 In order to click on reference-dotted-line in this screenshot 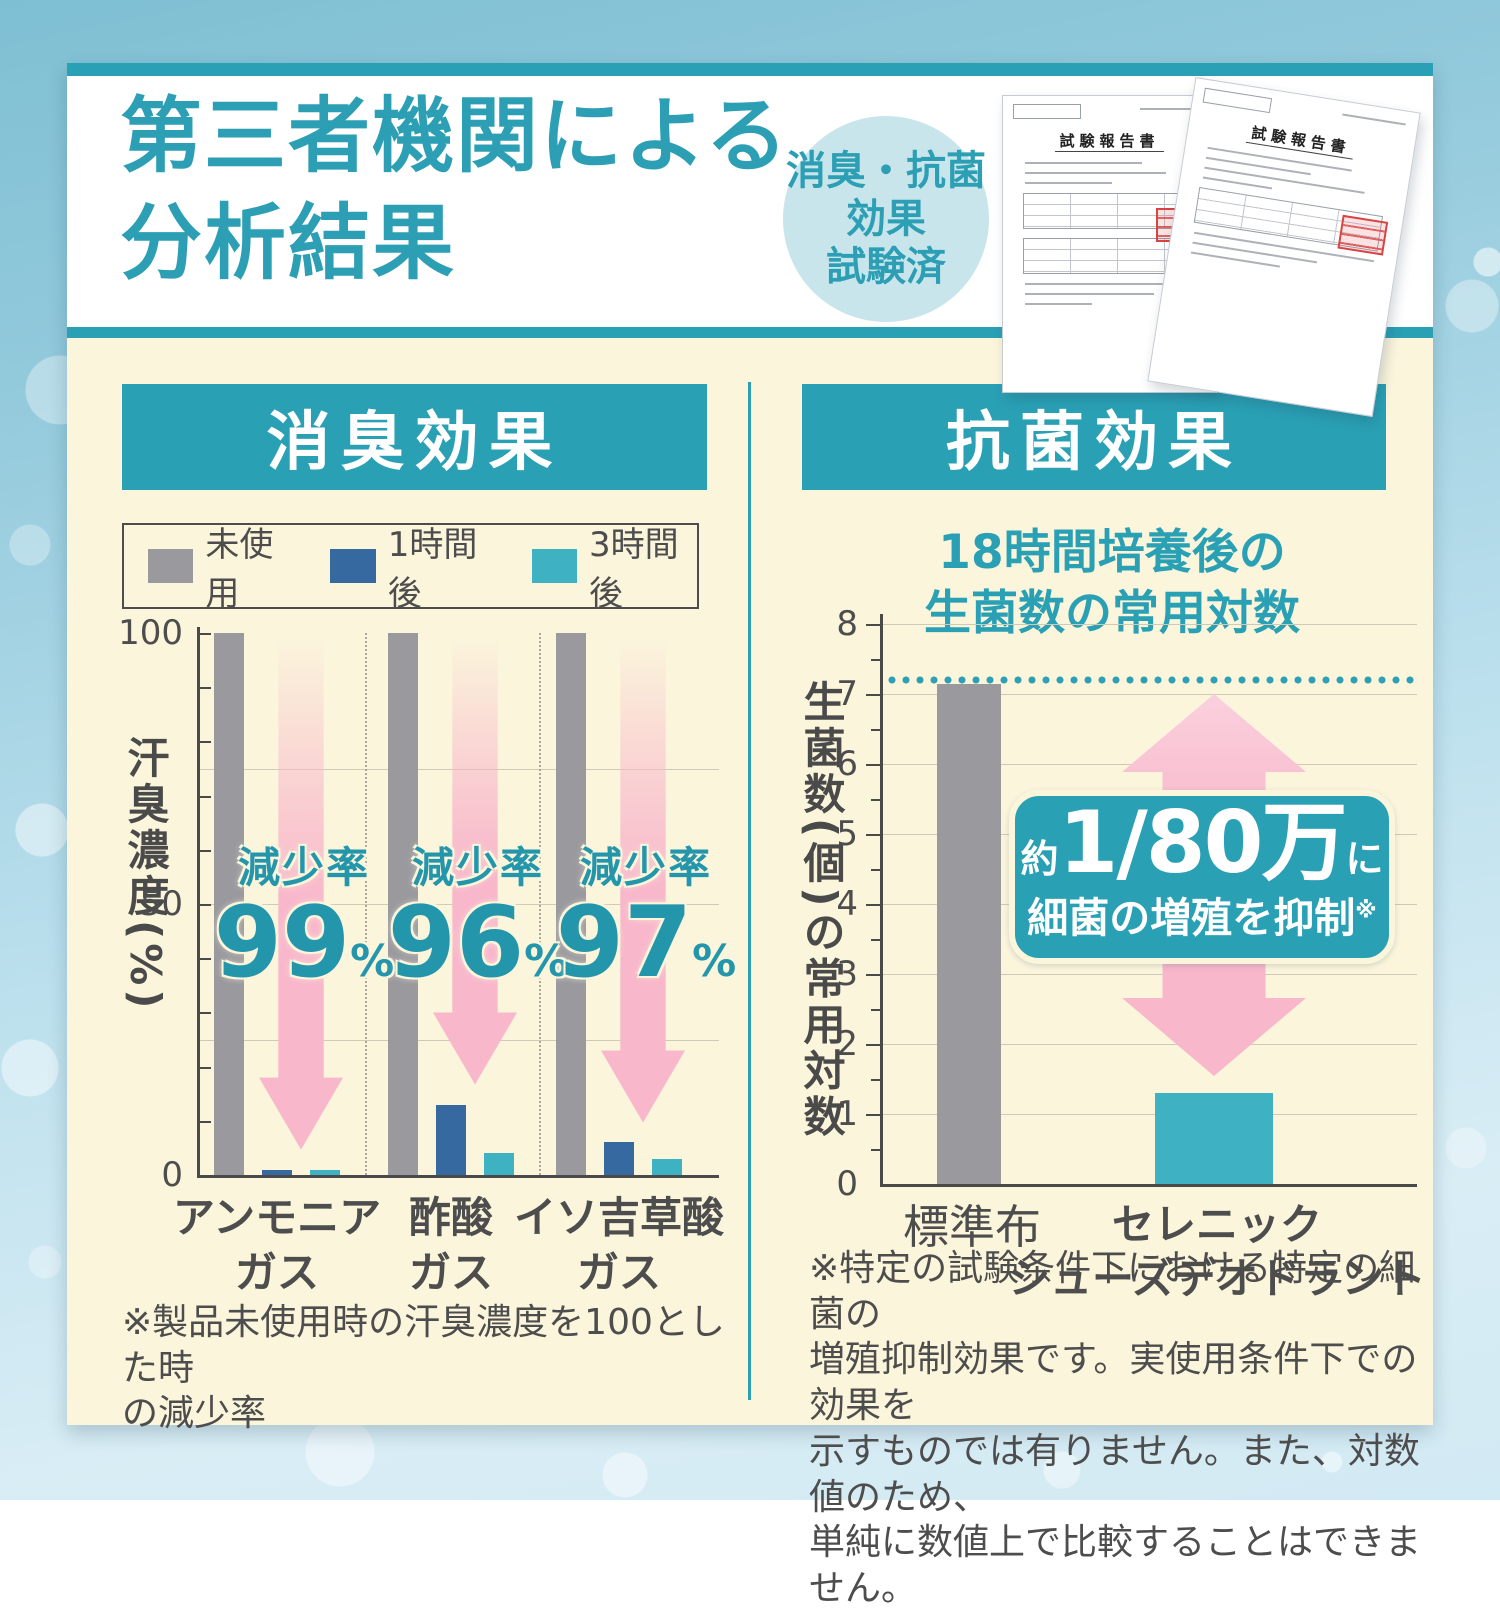, I will do `click(1151, 680)`.